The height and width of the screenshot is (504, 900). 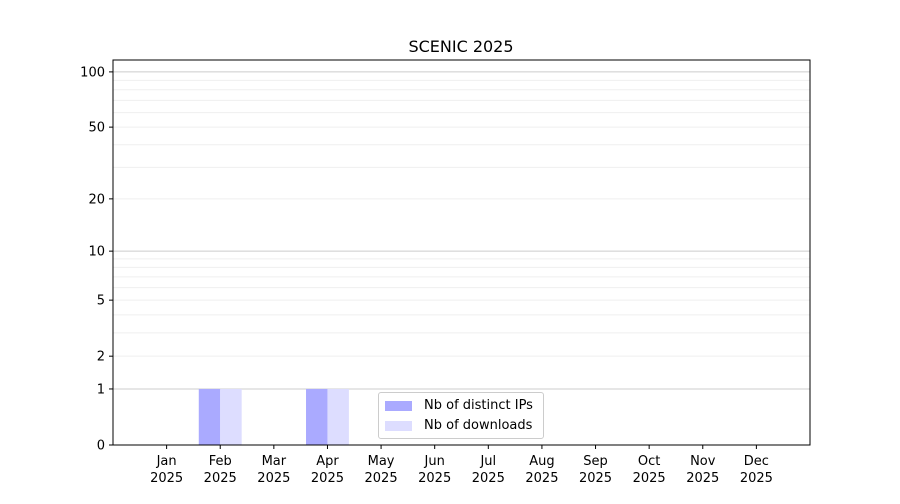 What do you see at coordinates (756, 461) in the screenshot?
I see `x-tick-label-month: Dec` at bounding box center [756, 461].